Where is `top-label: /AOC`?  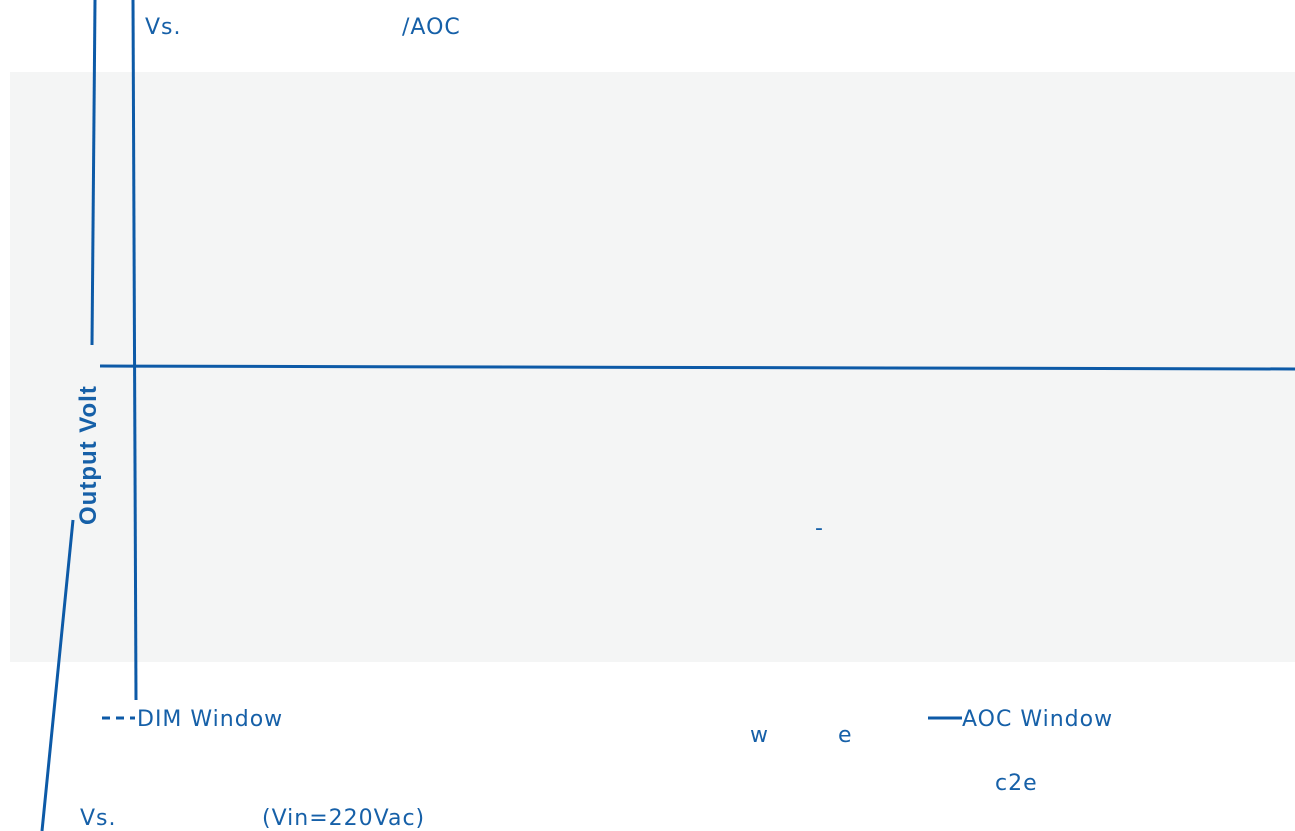 top-label: /AOC is located at coordinates (431, 27).